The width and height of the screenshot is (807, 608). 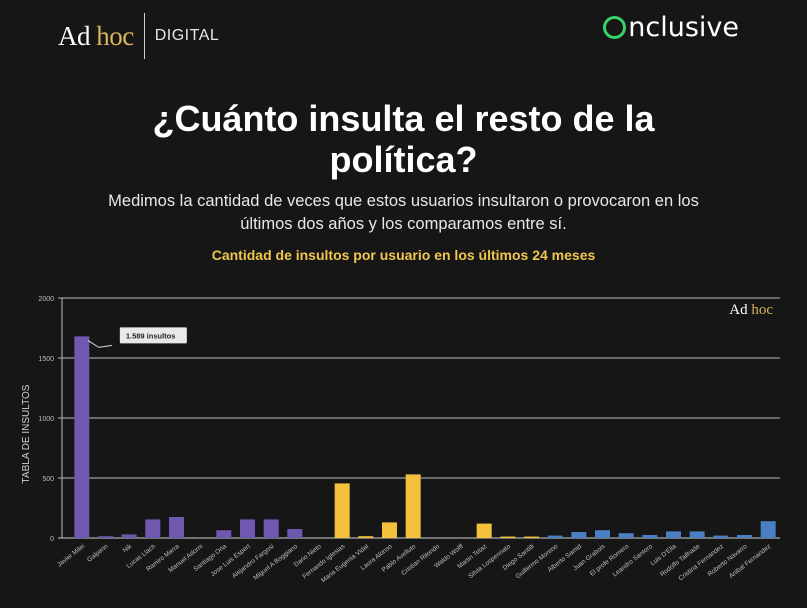 What do you see at coordinates (74, 35) in the screenshot?
I see `adhoc-ad: Ad` at bounding box center [74, 35].